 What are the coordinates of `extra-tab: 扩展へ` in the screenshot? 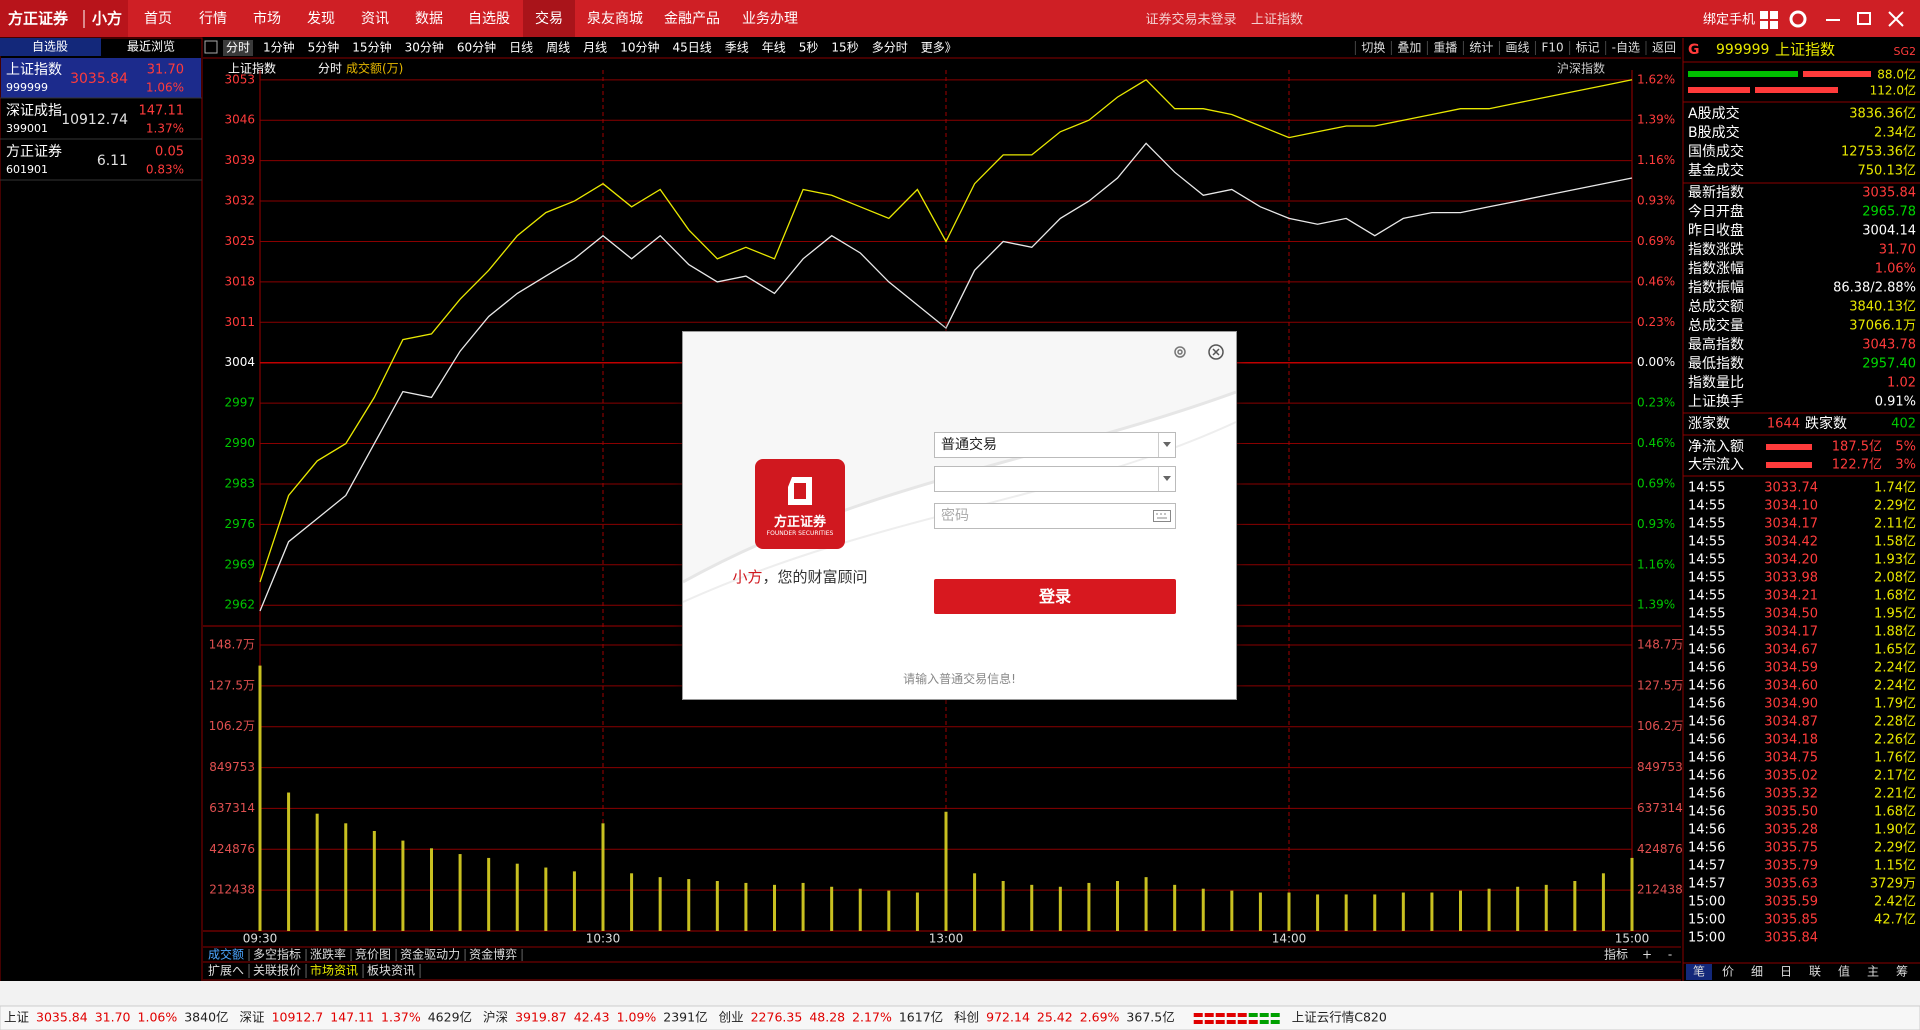 It's located at (226, 971).